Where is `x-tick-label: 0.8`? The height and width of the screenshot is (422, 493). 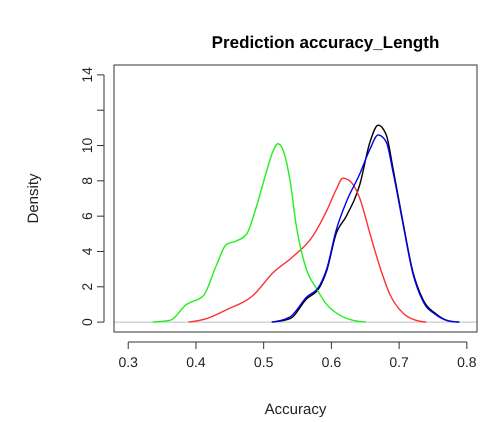
x-tick-label: 0.8 is located at coordinates (467, 362).